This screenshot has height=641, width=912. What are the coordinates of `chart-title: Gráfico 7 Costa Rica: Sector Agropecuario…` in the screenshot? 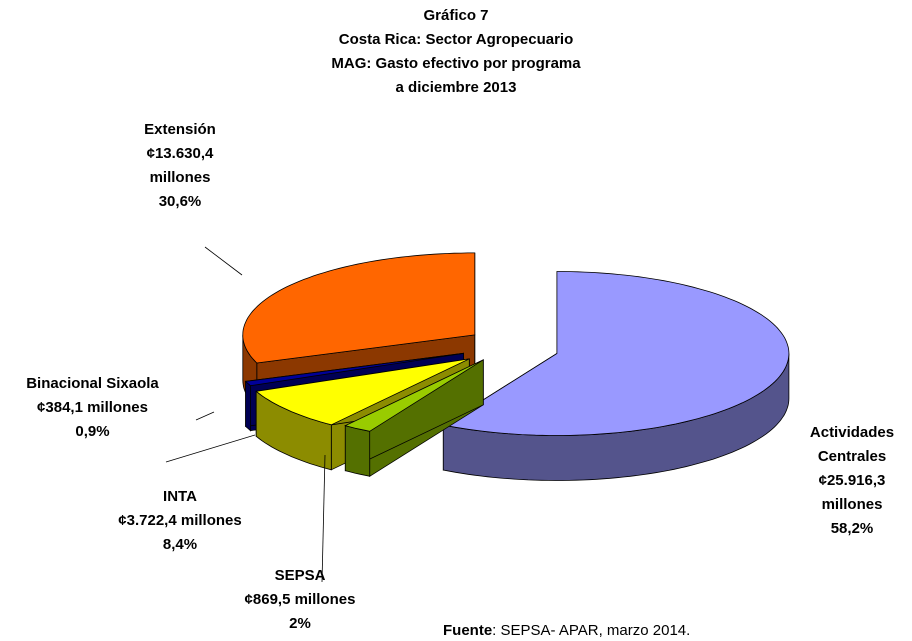 It's located at (456, 52).